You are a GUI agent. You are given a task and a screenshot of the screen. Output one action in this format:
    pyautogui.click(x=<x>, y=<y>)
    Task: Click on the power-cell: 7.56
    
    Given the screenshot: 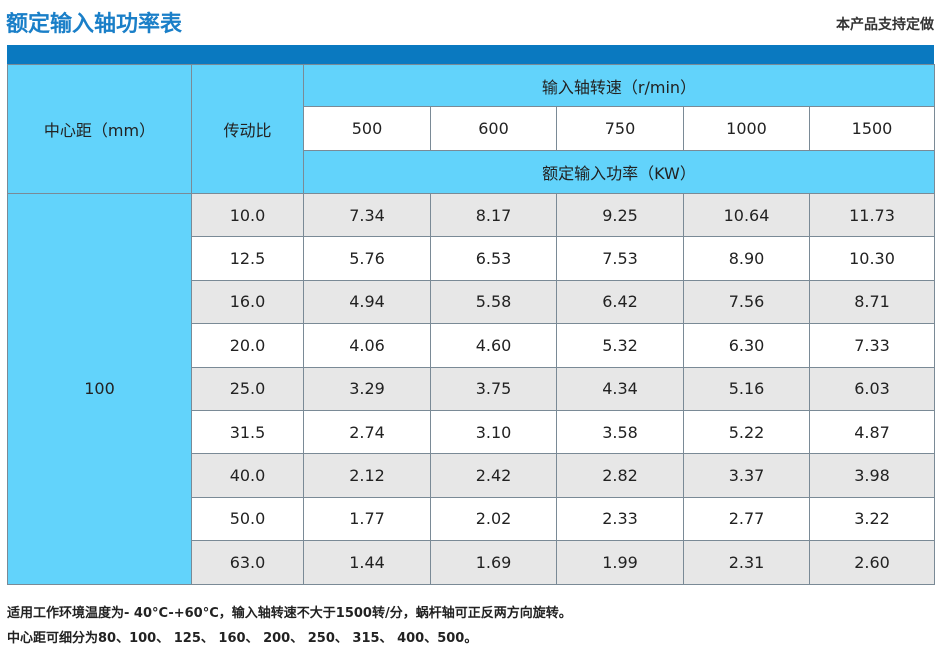 What is the action you would take?
    pyautogui.click(x=746, y=302)
    